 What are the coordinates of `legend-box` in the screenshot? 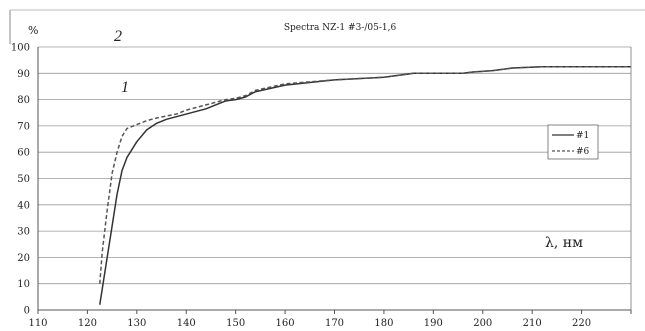 It's located at (573, 142).